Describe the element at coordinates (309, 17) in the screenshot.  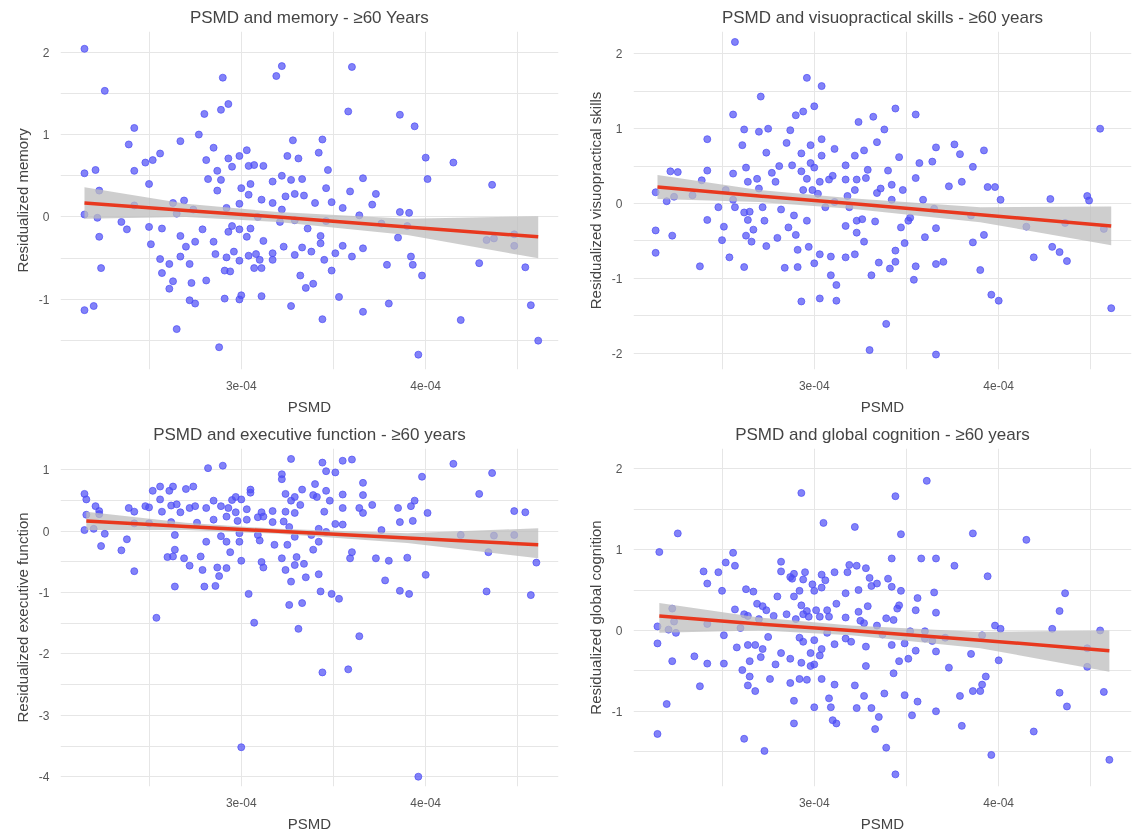
I see `chart-title: PSMD and memory - ≥60 Years` at that location.